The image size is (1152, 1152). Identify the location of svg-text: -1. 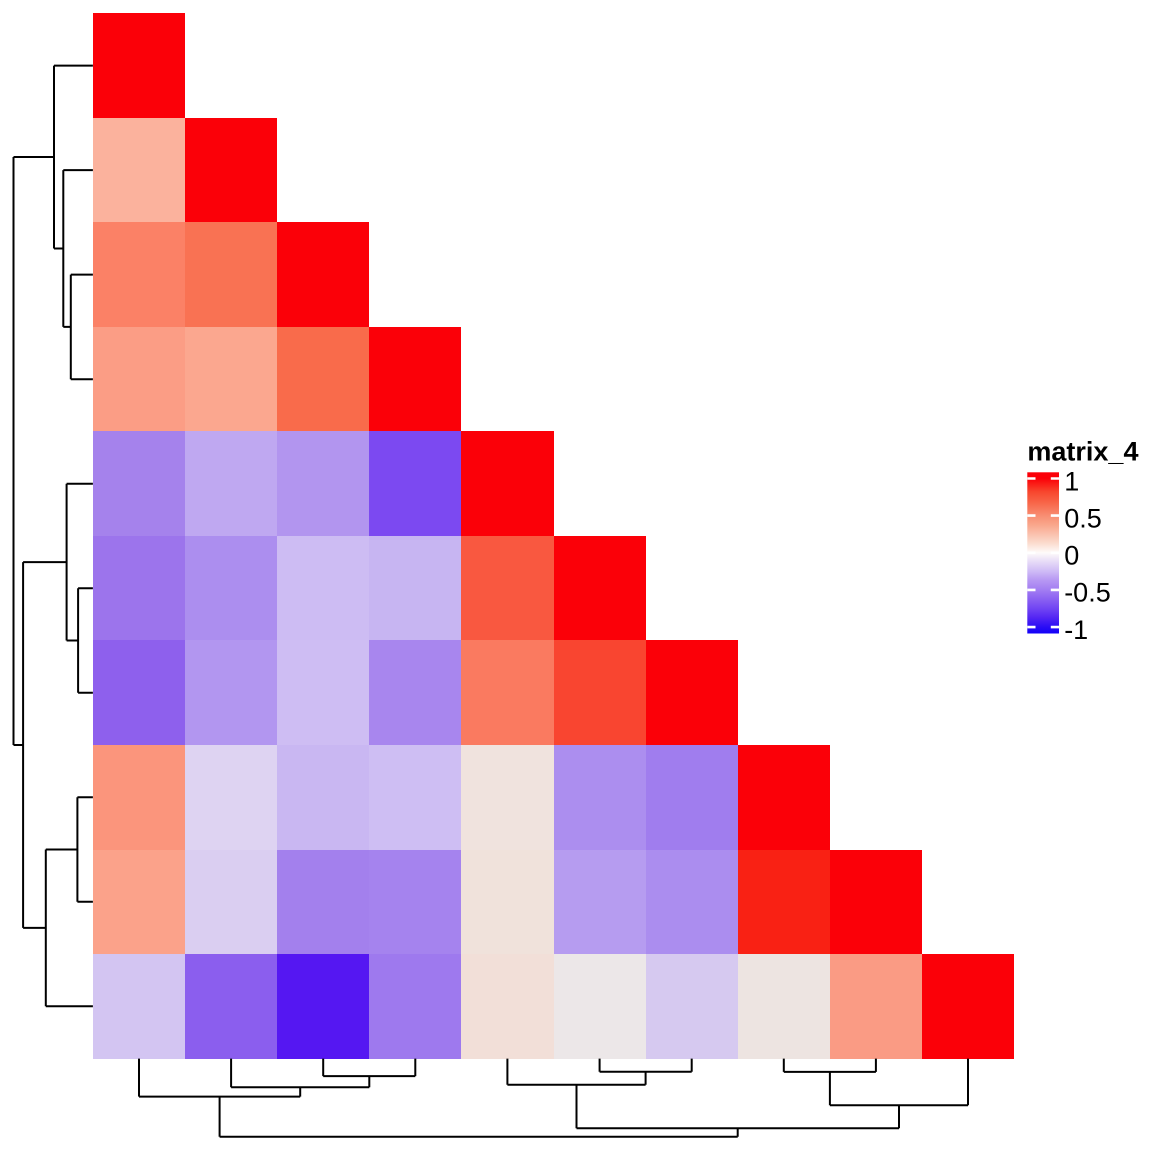
(1076, 630).